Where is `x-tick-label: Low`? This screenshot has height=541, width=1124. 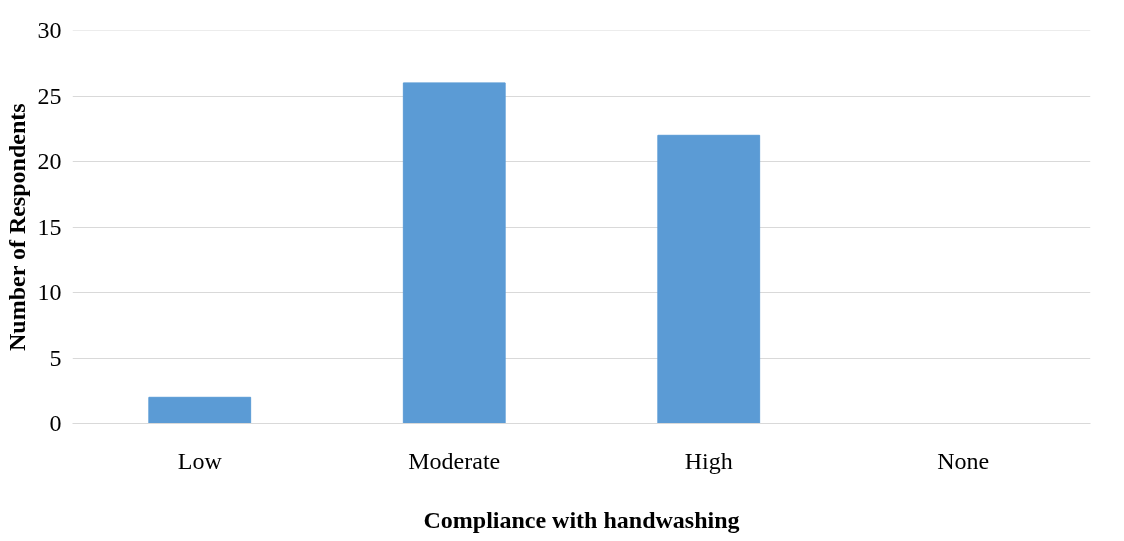 x-tick-label: Low is located at coordinates (200, 460).